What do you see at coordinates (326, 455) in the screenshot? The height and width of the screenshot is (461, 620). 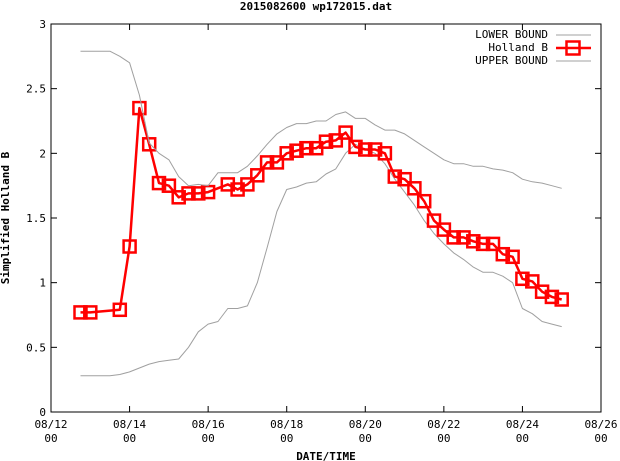 I see `x-axis-label: DATE/TIME` at bounding box center [326, 455].